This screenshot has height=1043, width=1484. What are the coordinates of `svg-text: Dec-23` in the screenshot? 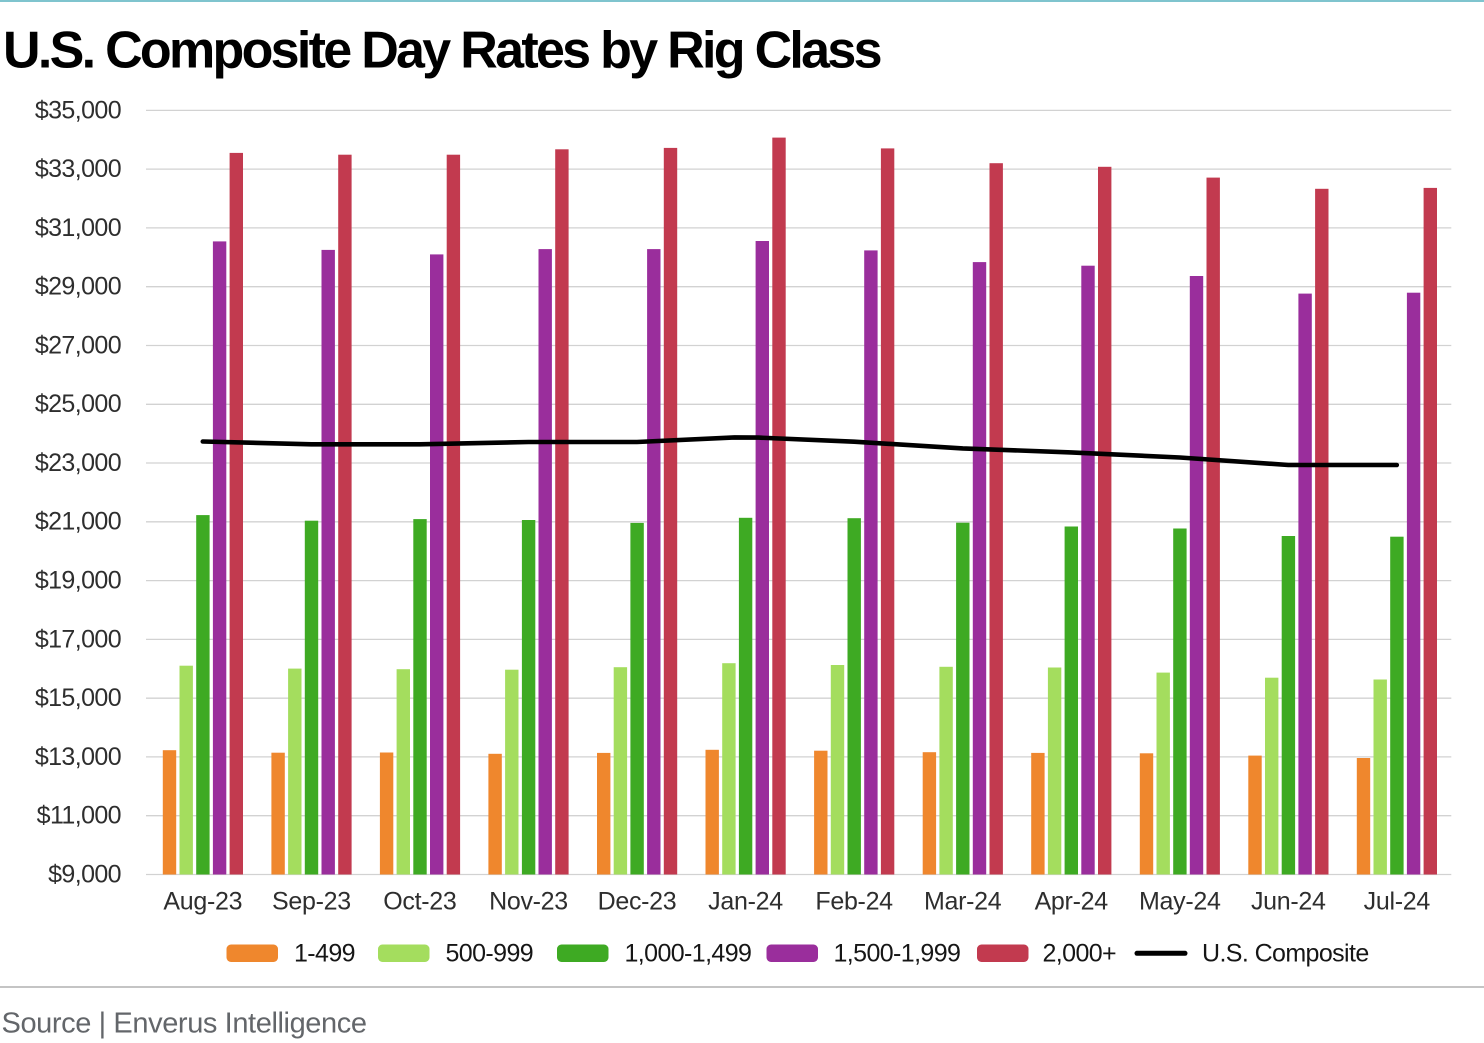 It's located at (637, 901).